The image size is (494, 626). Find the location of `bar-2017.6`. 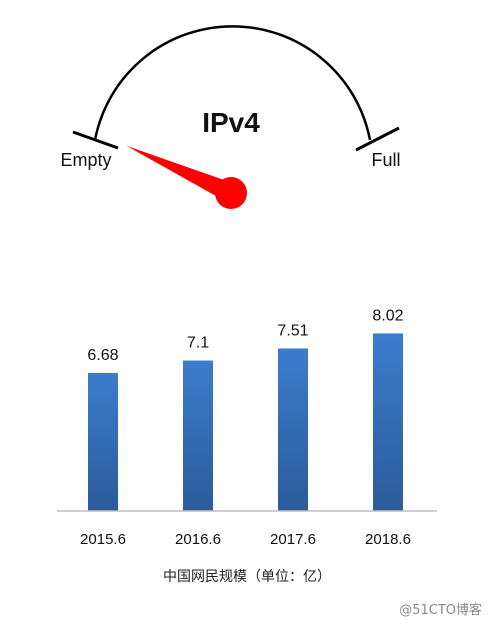

bar-2017.6 is located at coordinates (293, 429).